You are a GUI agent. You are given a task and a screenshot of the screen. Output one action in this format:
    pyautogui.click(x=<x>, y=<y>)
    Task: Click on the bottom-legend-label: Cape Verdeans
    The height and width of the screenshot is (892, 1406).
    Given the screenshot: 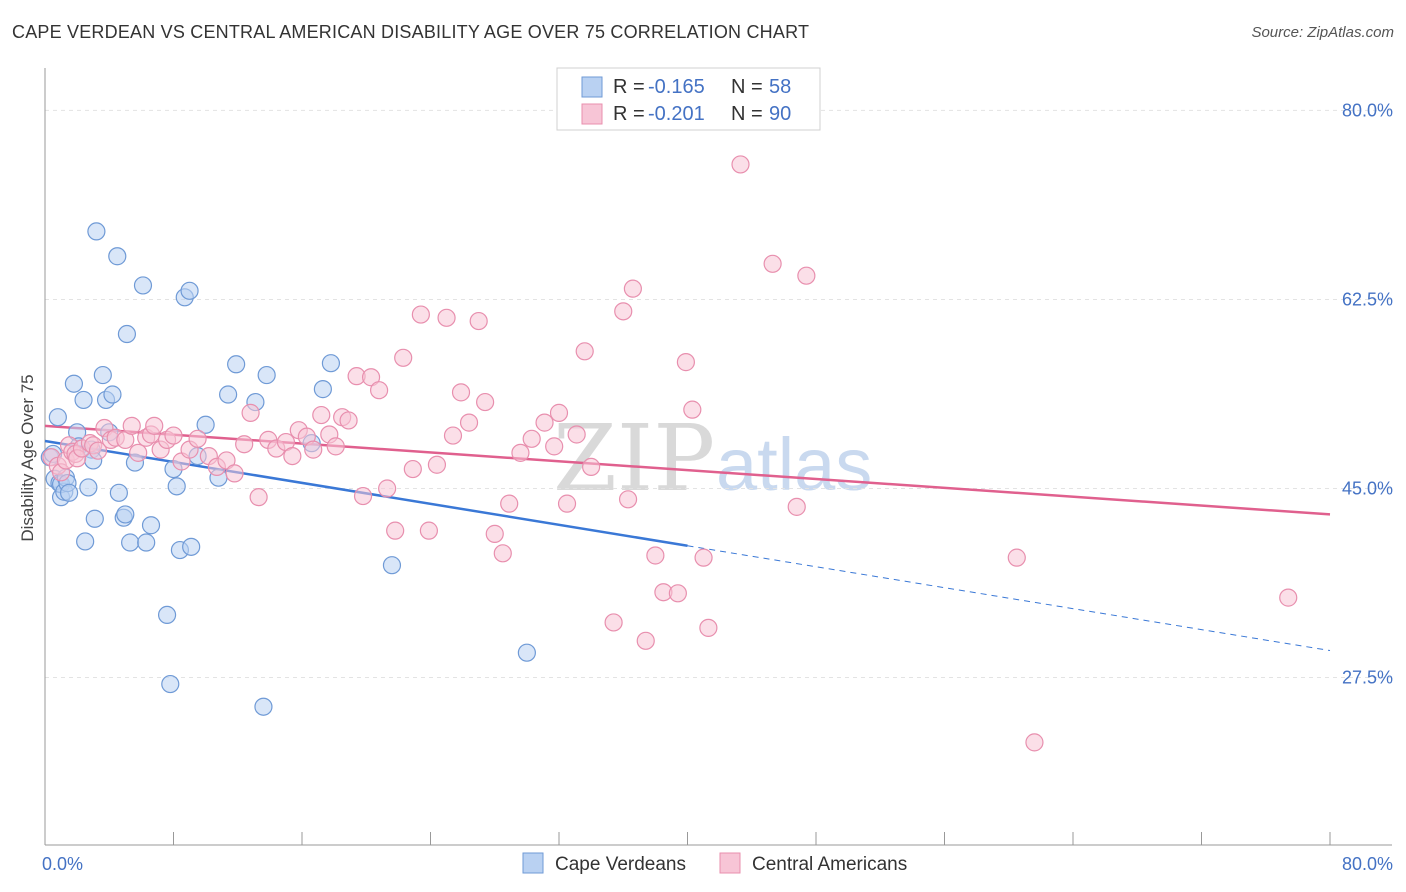 What is the action you would take?
    pyautogui.click(x=620, y=864)
    